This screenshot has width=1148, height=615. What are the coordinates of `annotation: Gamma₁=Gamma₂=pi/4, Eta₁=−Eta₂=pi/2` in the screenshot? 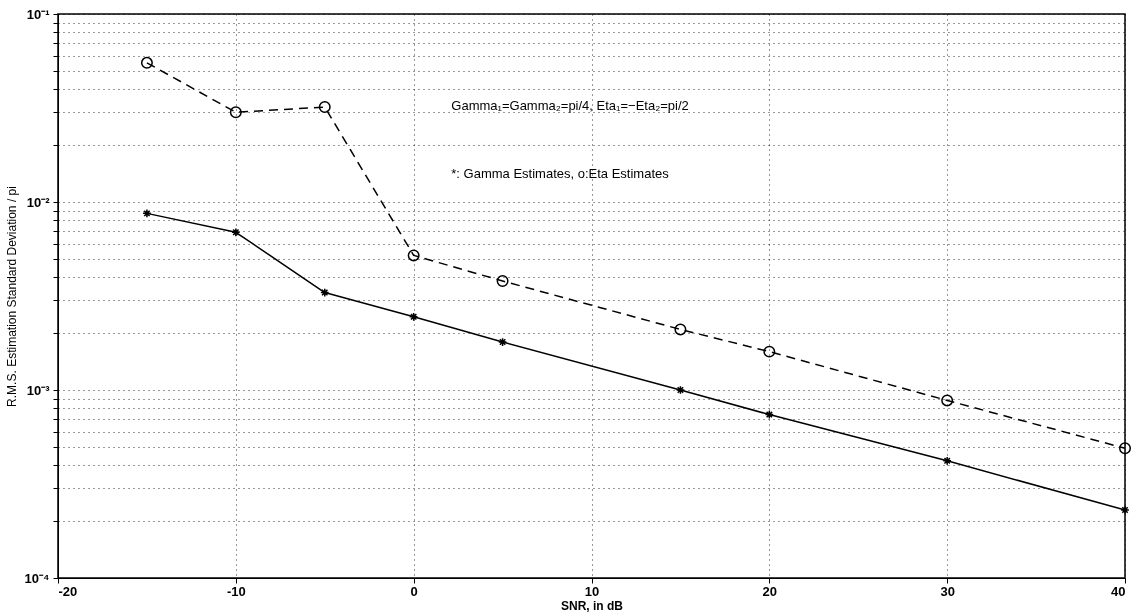 It's located at (570, 106).